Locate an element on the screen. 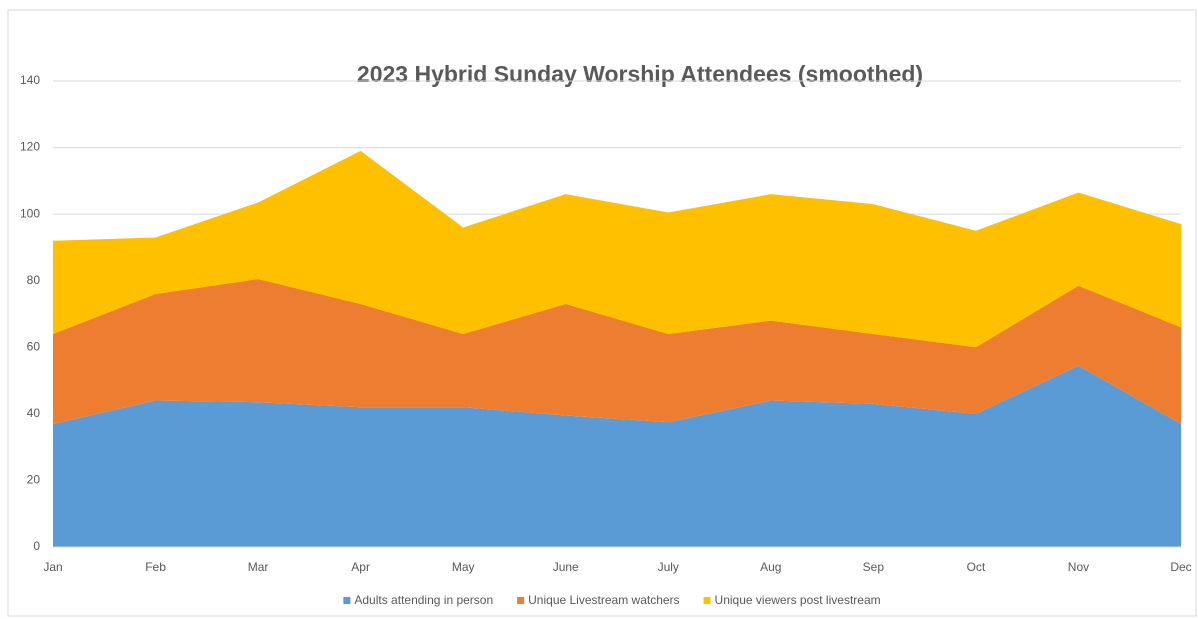 The height and width of the screenshot is (619, 1198). y-tick-label: 40 is located at coordinates (34, 413).